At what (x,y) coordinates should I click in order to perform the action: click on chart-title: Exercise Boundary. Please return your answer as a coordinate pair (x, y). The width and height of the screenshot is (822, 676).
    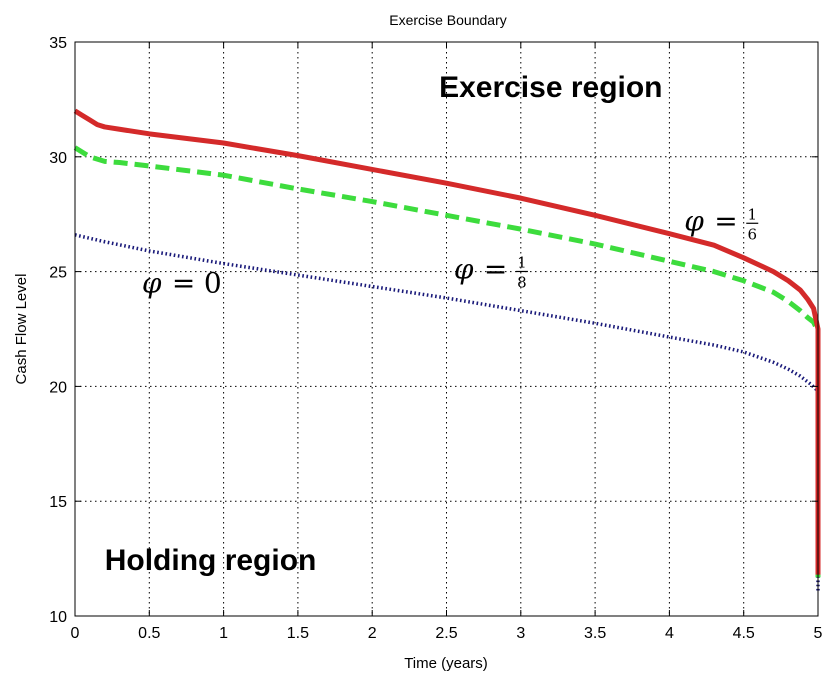
    Looking at the image, I should click on (448, 20).